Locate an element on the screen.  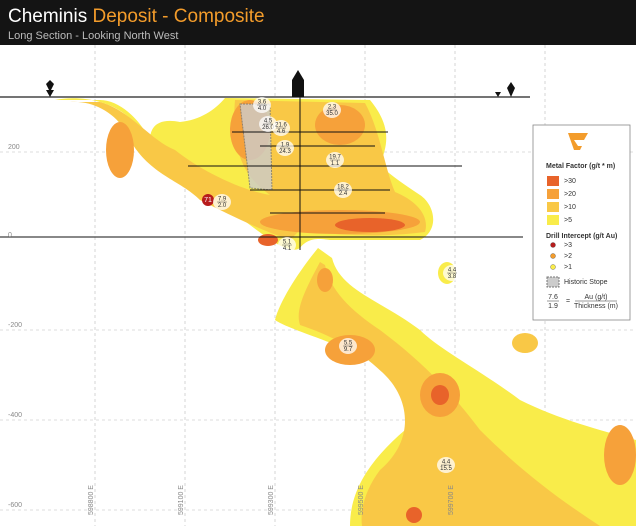
elevation-label: 200 is located at coordinates (14, 147).